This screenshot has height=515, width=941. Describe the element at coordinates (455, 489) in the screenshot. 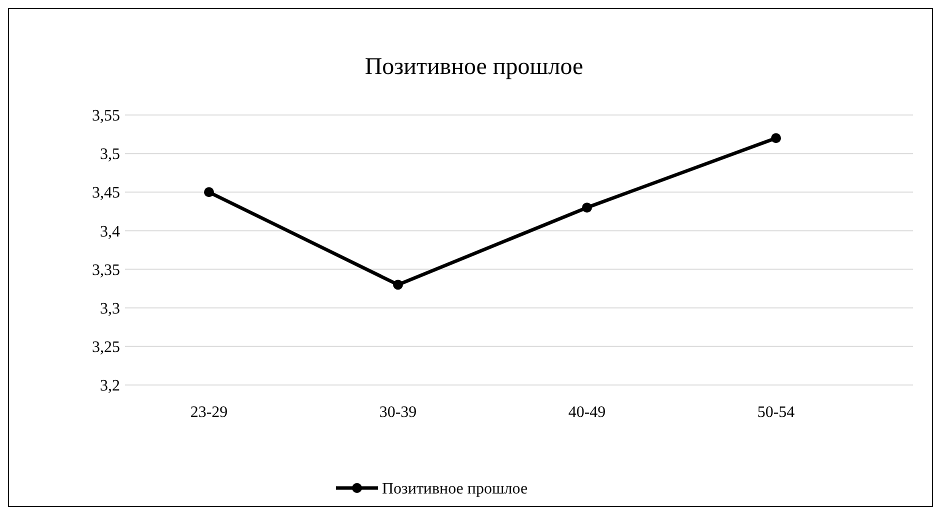

I see `legend-label: Позитивное прошлое` at that location.